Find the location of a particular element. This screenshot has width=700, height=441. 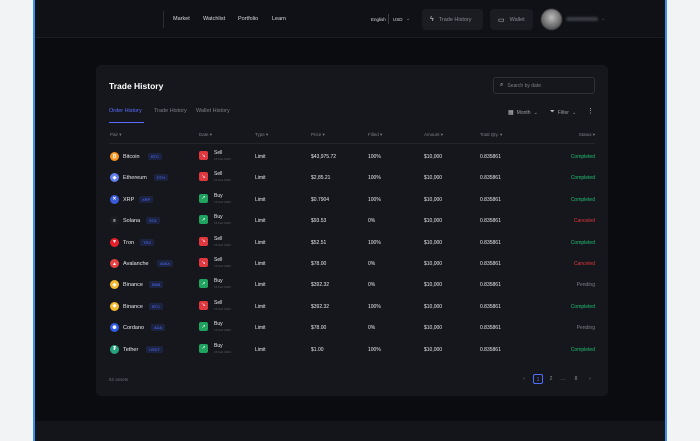

search-icon: ⌕ is located at coordinates (502, 85).